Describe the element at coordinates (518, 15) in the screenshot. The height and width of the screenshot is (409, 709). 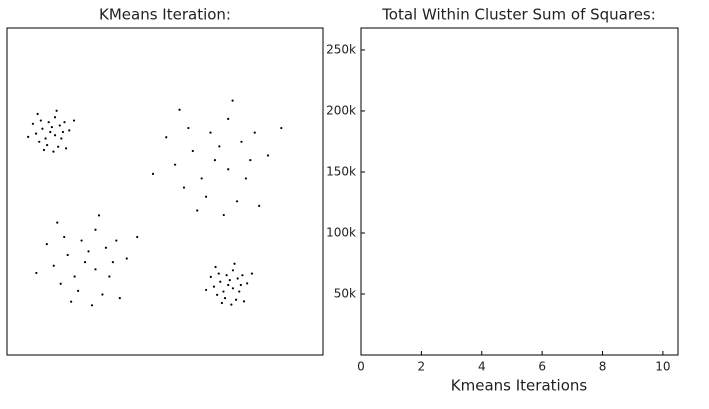
I see `right-title: Total Within Cluster Sum of Squares:` at that location.